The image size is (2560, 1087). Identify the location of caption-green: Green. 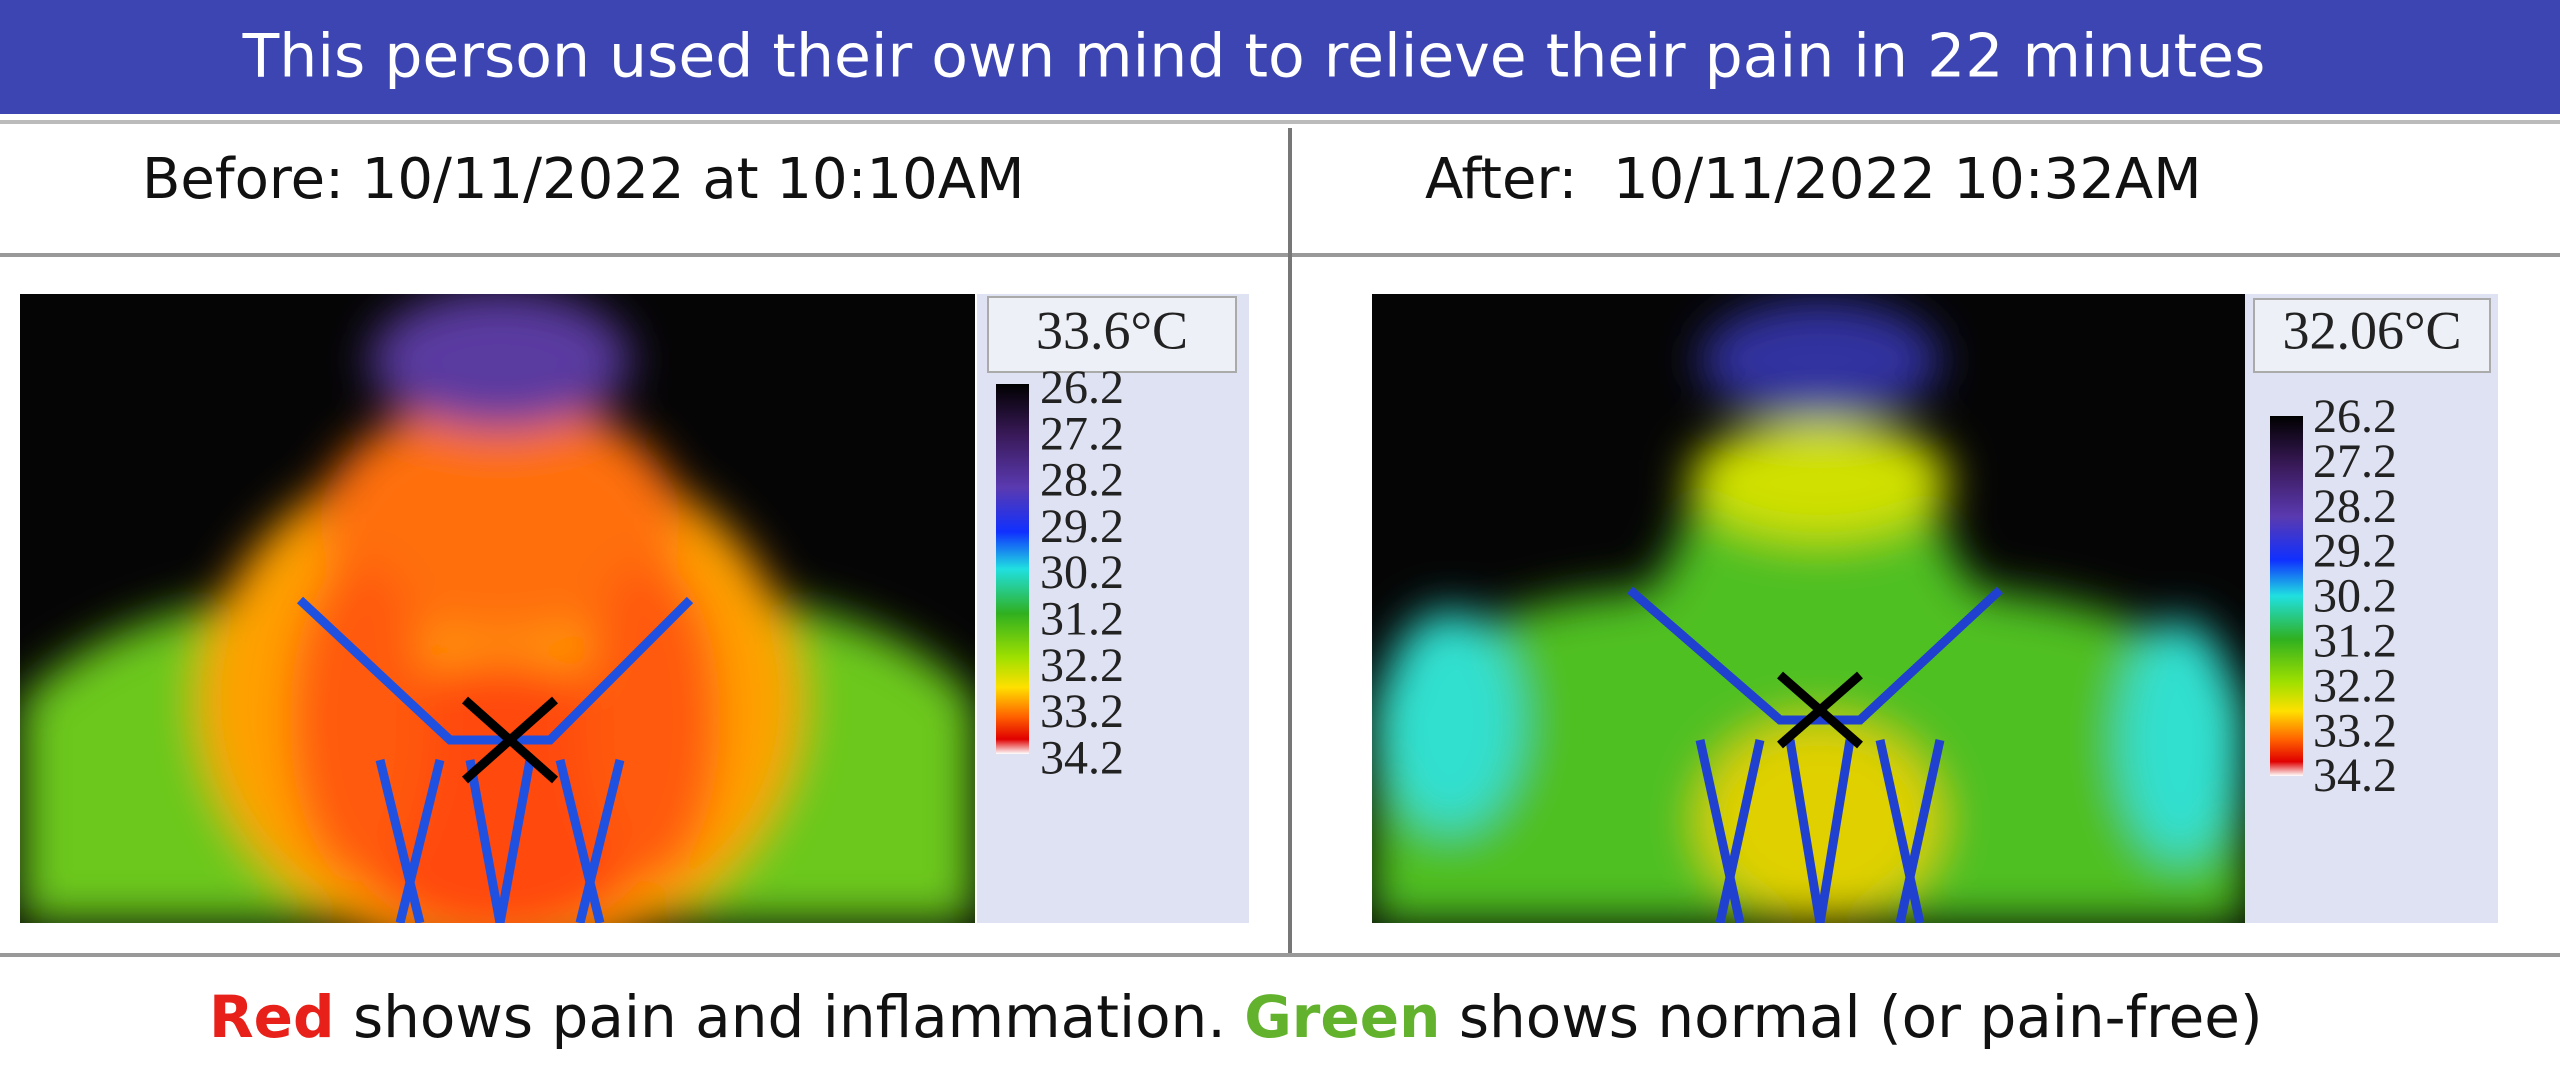
(1342, 1017).